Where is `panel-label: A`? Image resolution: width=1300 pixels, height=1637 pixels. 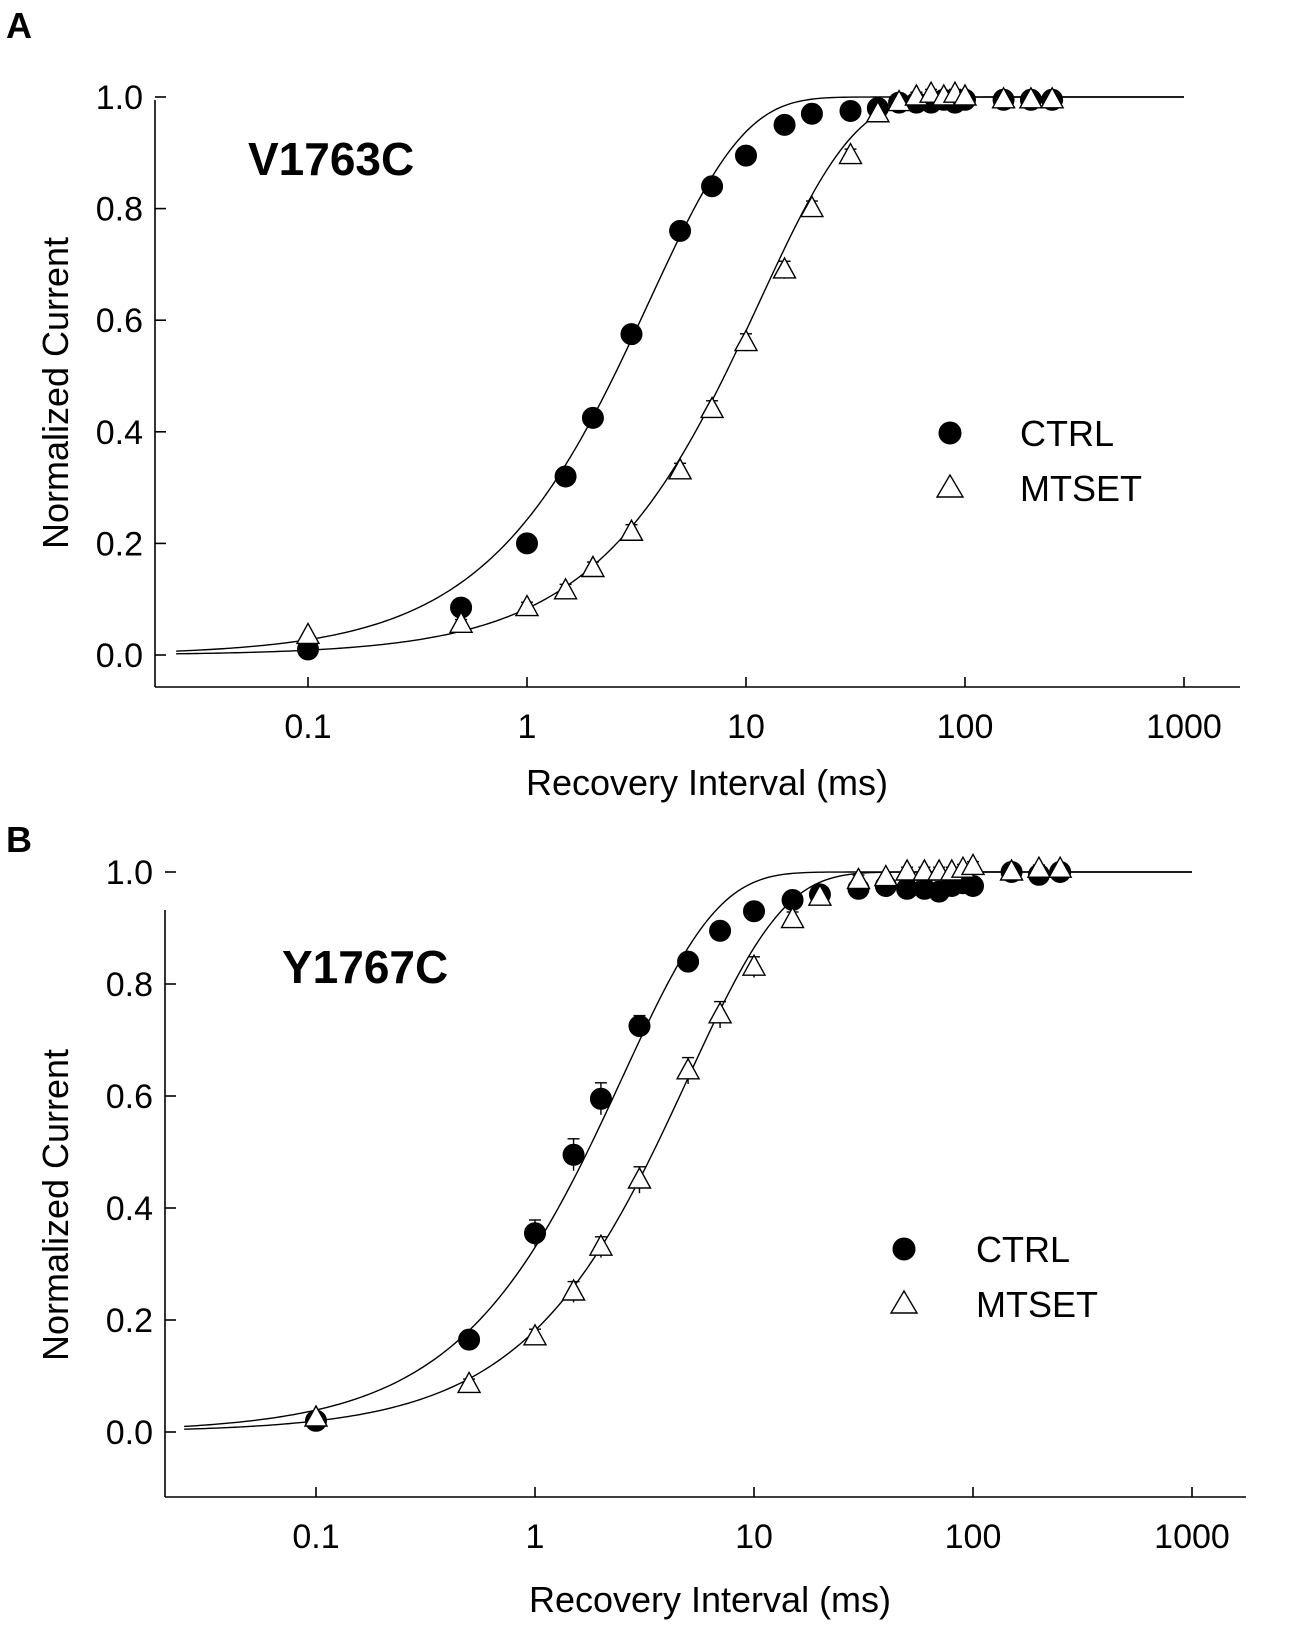
panel-label: A is located at coordinates (19, 25).